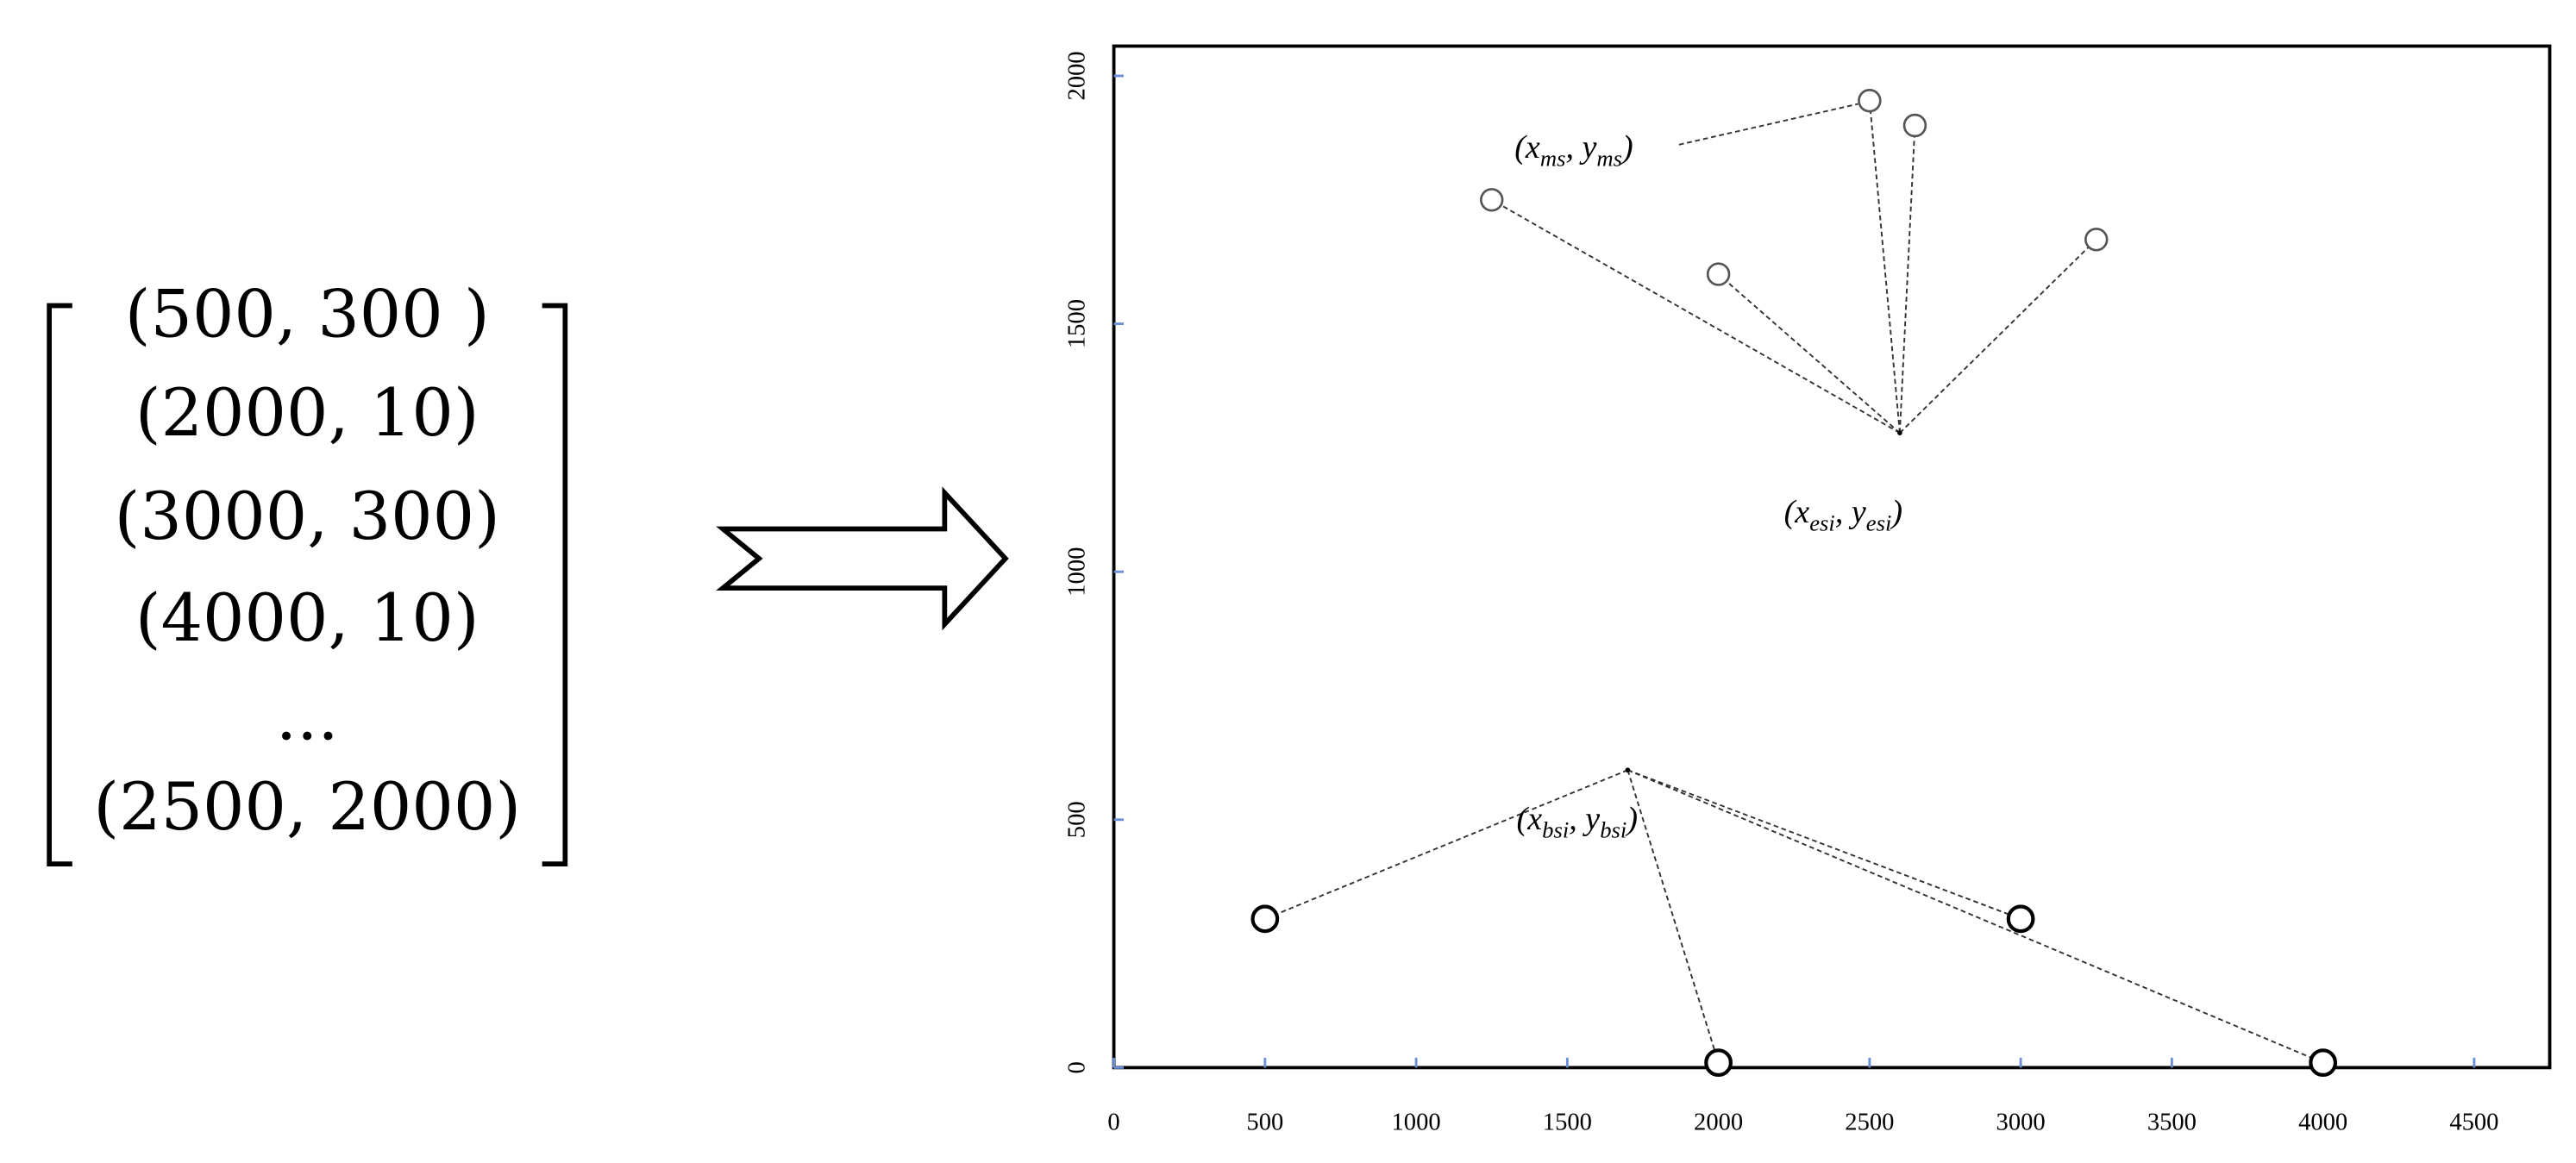 Image resolution: width=2576 pixels, height=1163 pixels. What do you see at coordinates (1869, 1123) in the screenshot?
I see `x-tick-label: 2500` at bounding box center [1869, 1123].